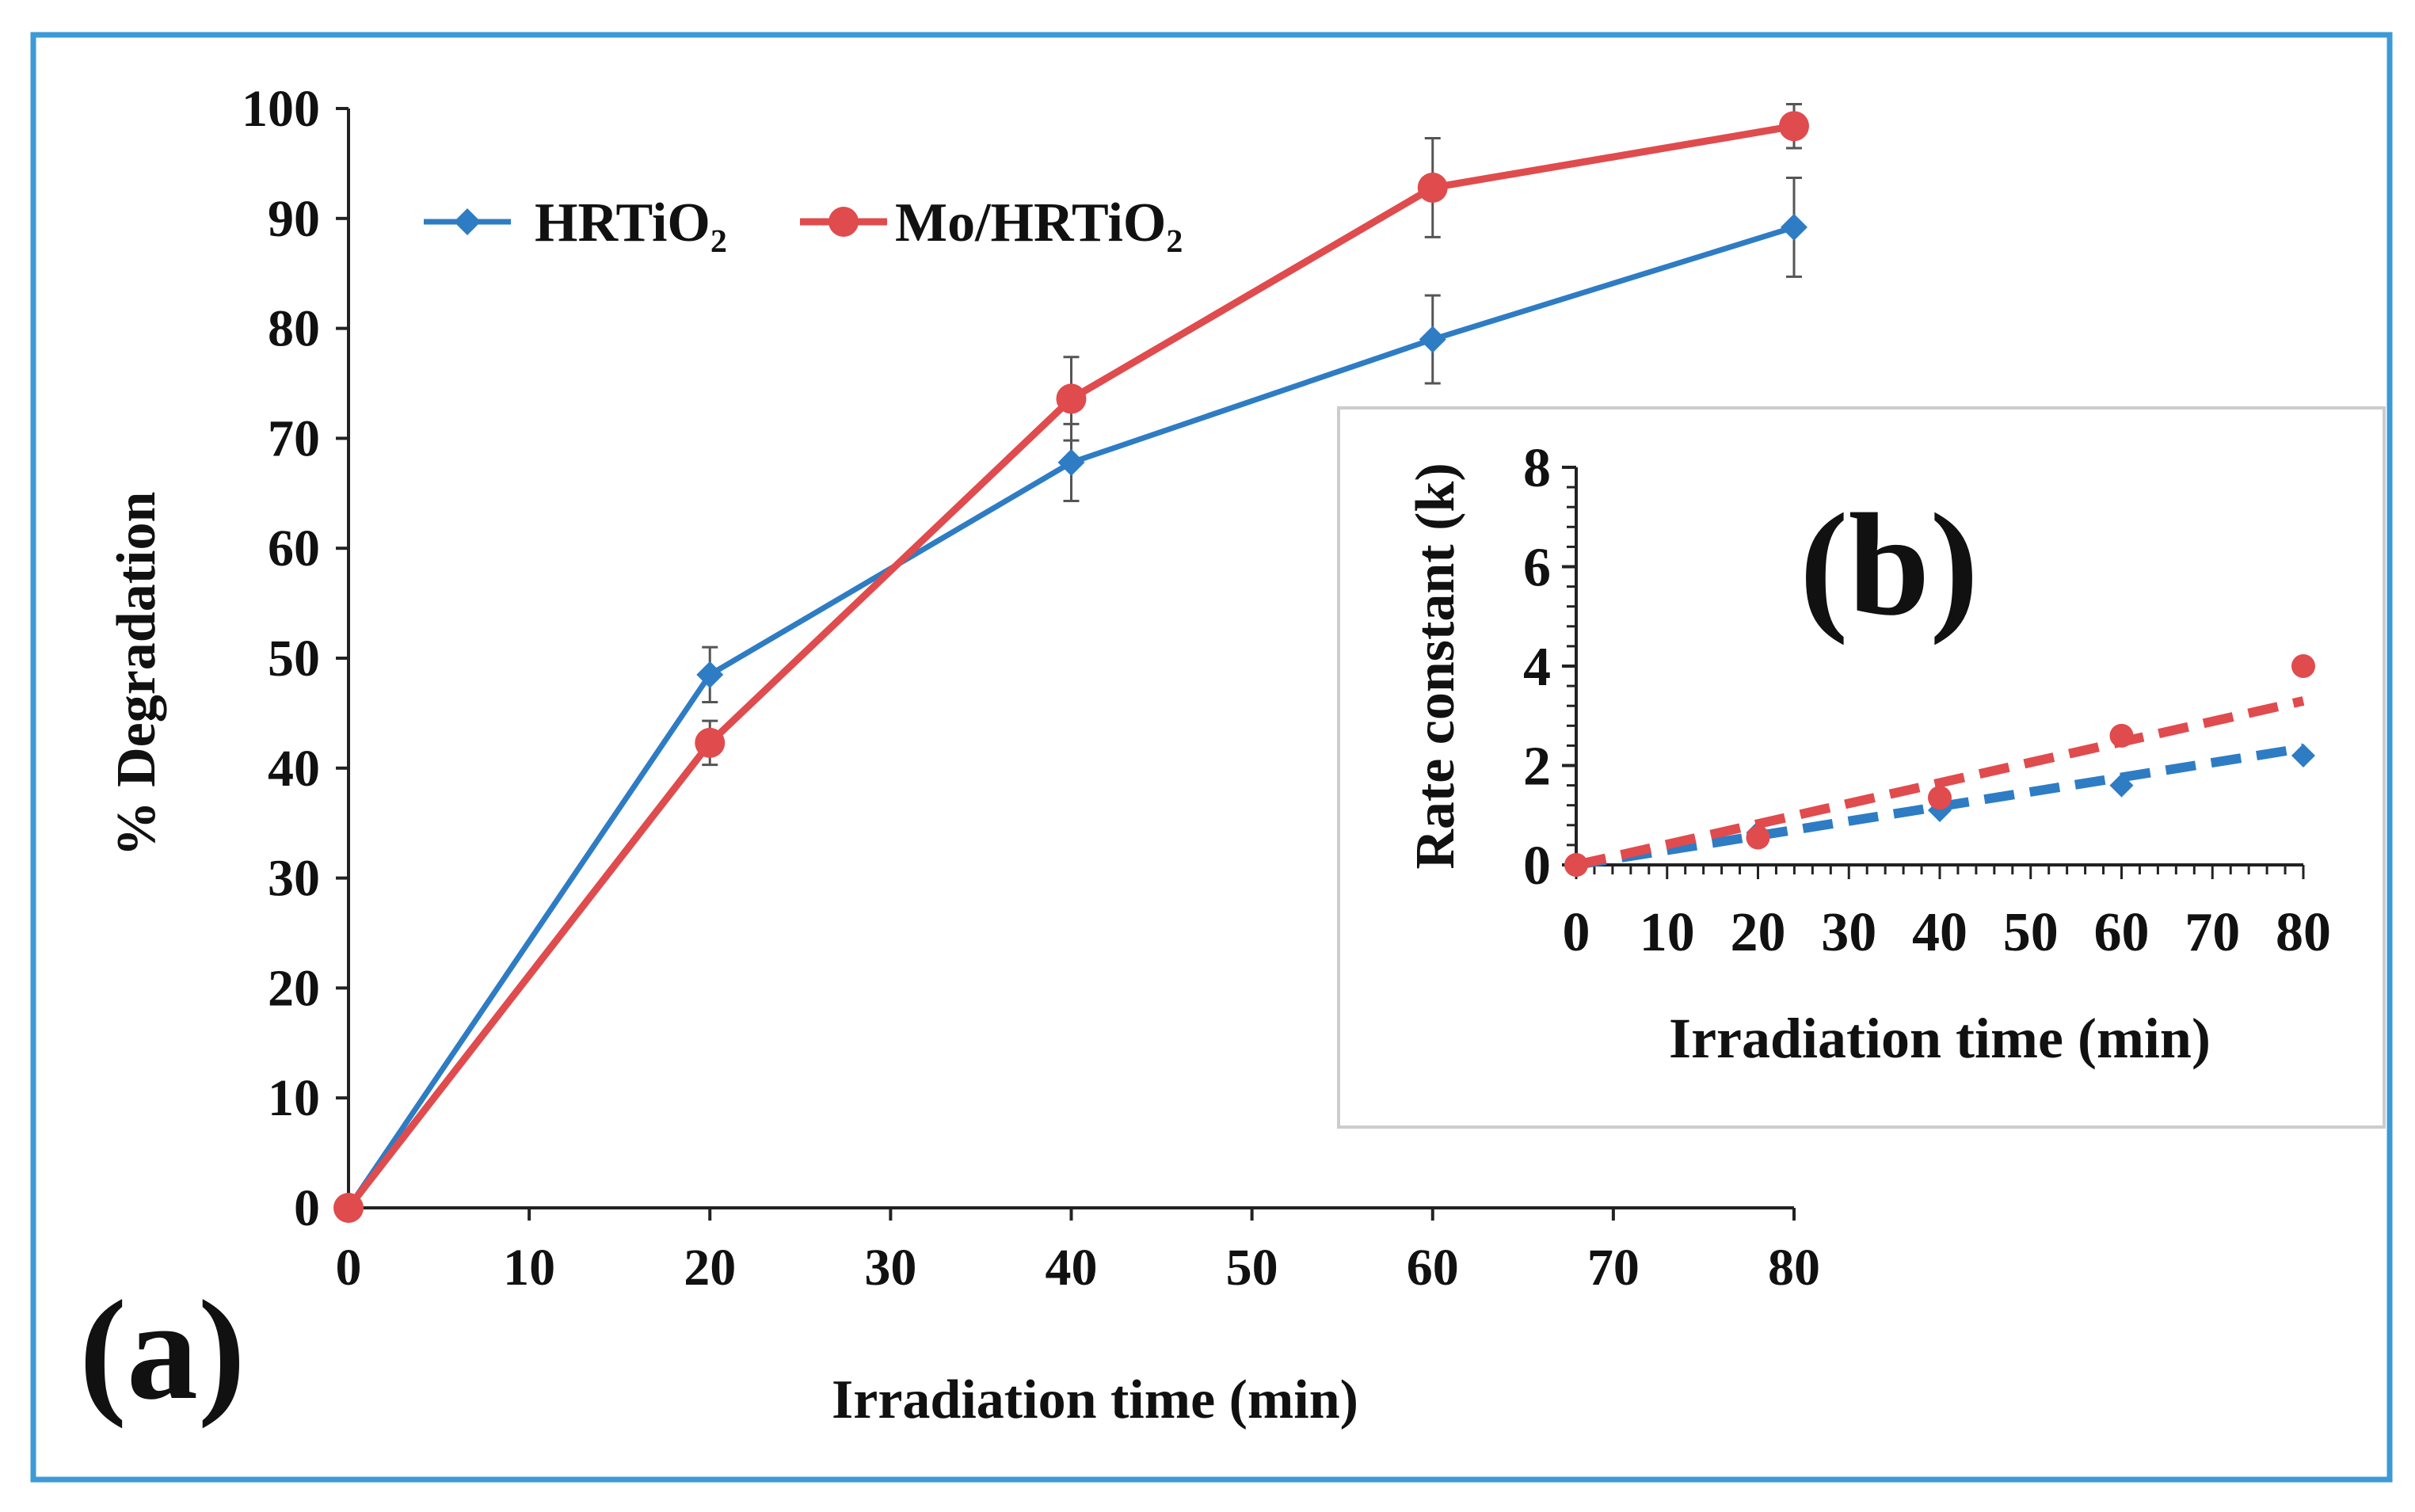  Describe the element at coordinates (890, 1268) in the screenshot. I see `x-tick-label: 30` at that location.